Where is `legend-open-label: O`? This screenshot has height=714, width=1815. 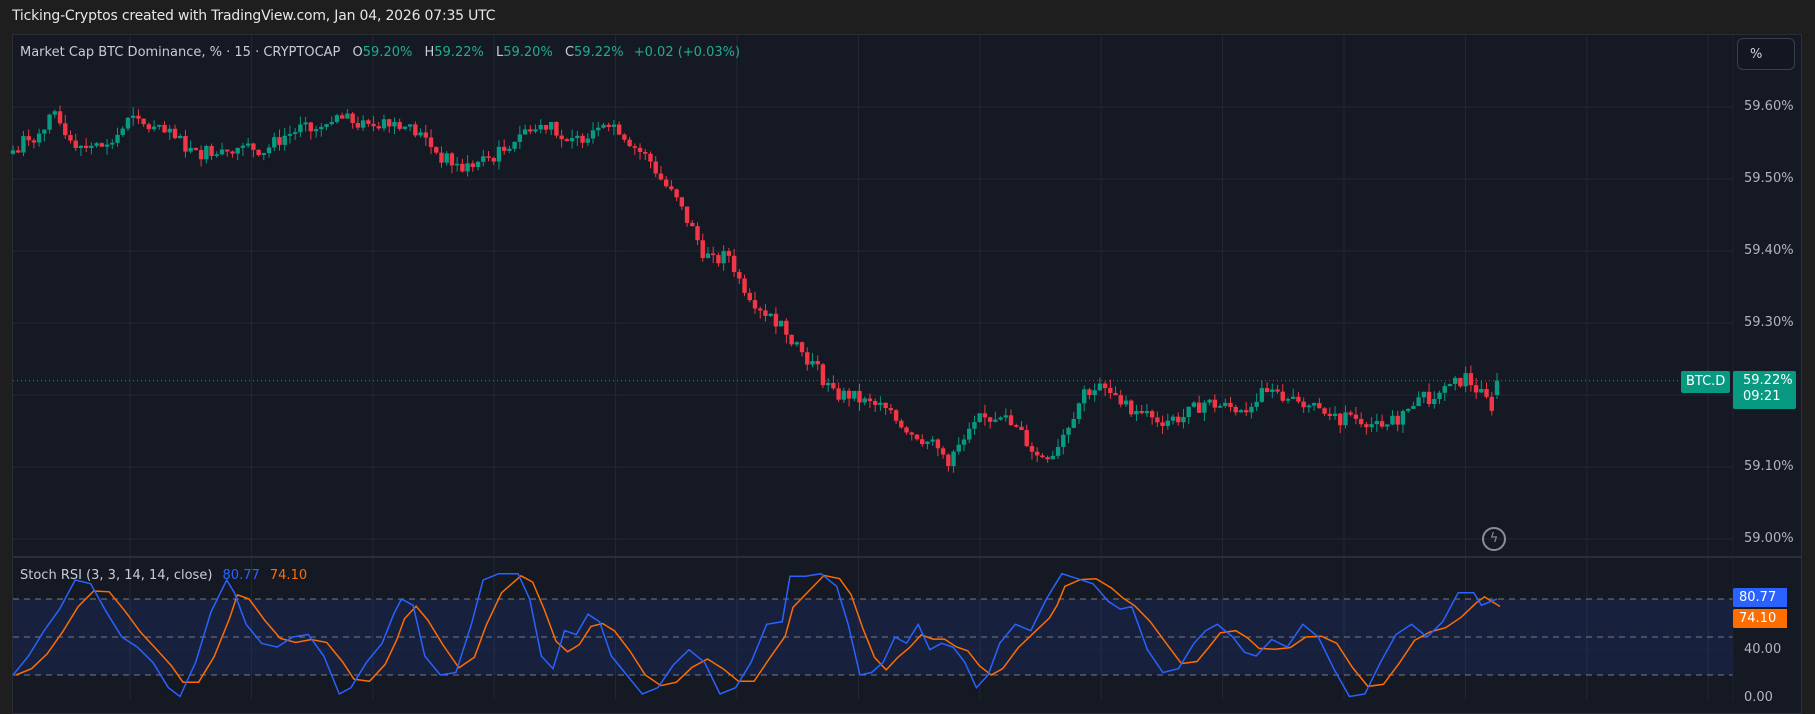 legend-open-label: O is located at coordinates (357, 52).